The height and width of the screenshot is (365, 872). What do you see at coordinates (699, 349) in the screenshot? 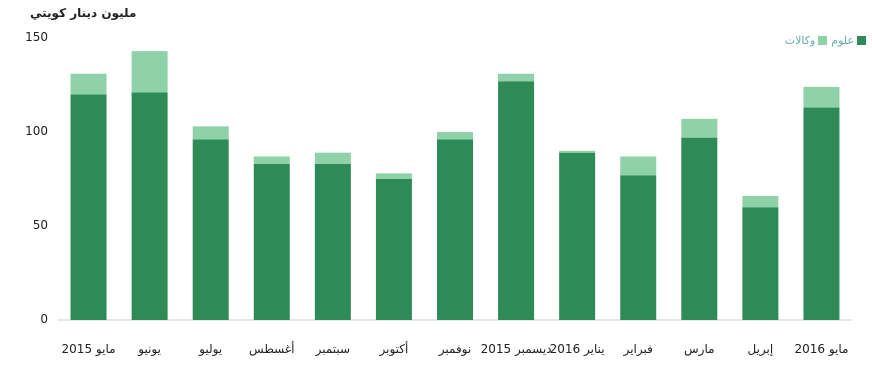
I see `x-tick-label: مارس` at bounding box center [699, 349].